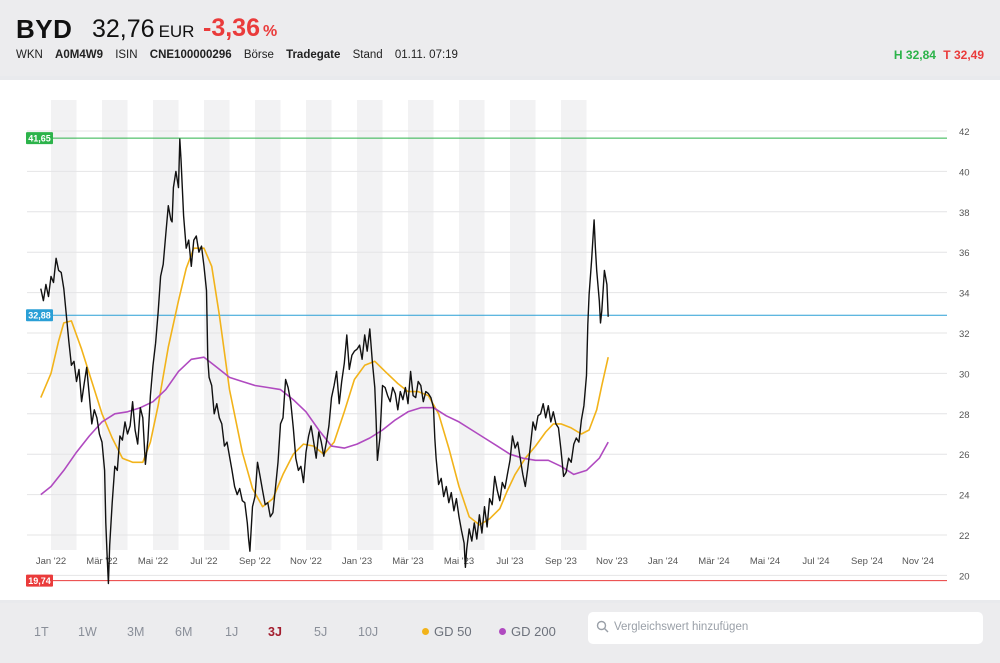 Image resolution: width=1000 pixels, height=663 pixels. I want to click on day-high: H 32,84, so click(915, 55).